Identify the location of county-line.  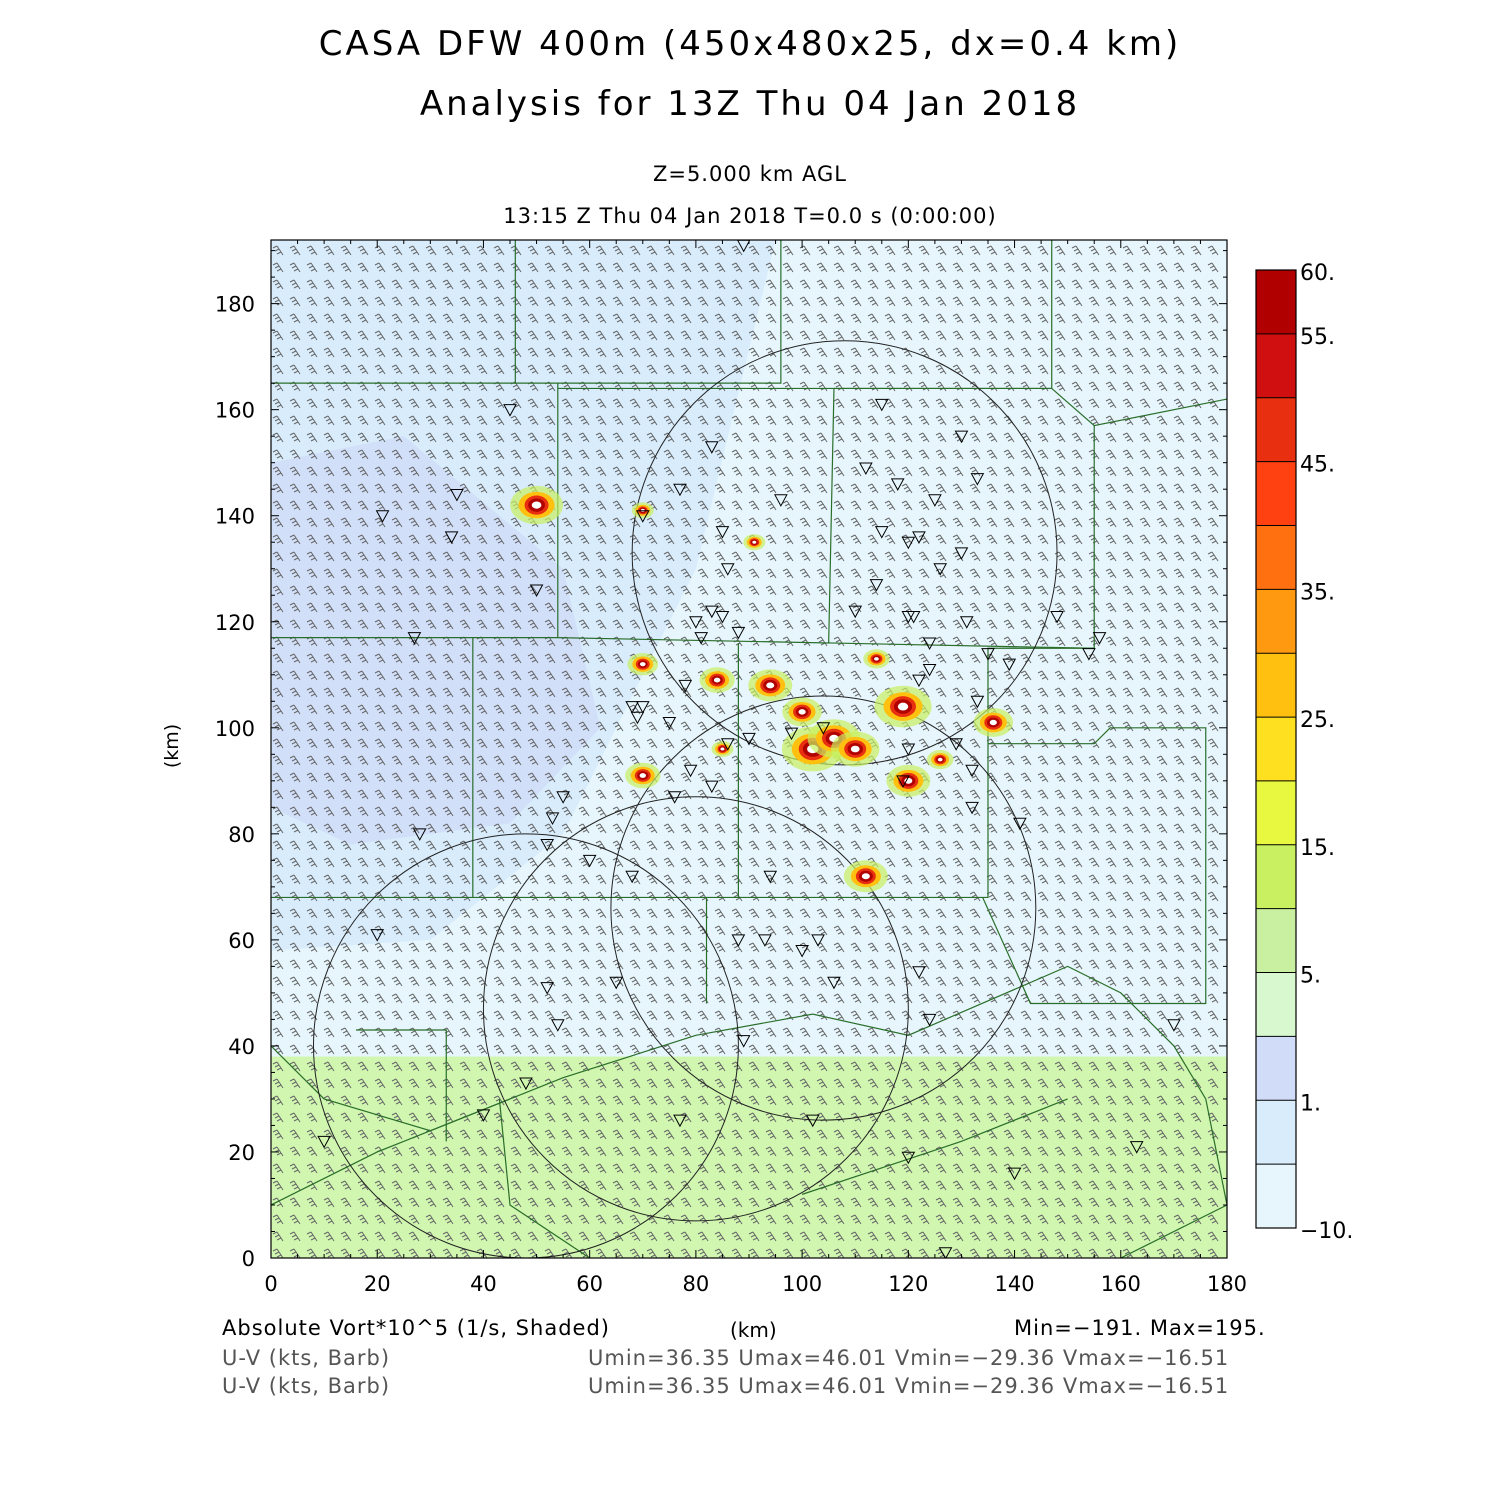
(669, 312).